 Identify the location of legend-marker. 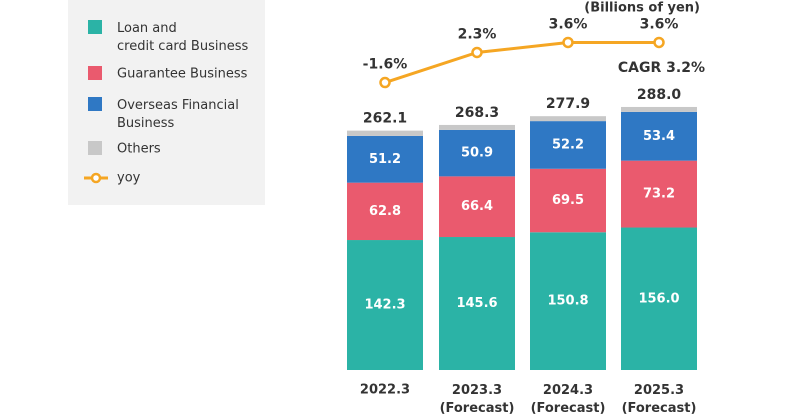
(96, 178).